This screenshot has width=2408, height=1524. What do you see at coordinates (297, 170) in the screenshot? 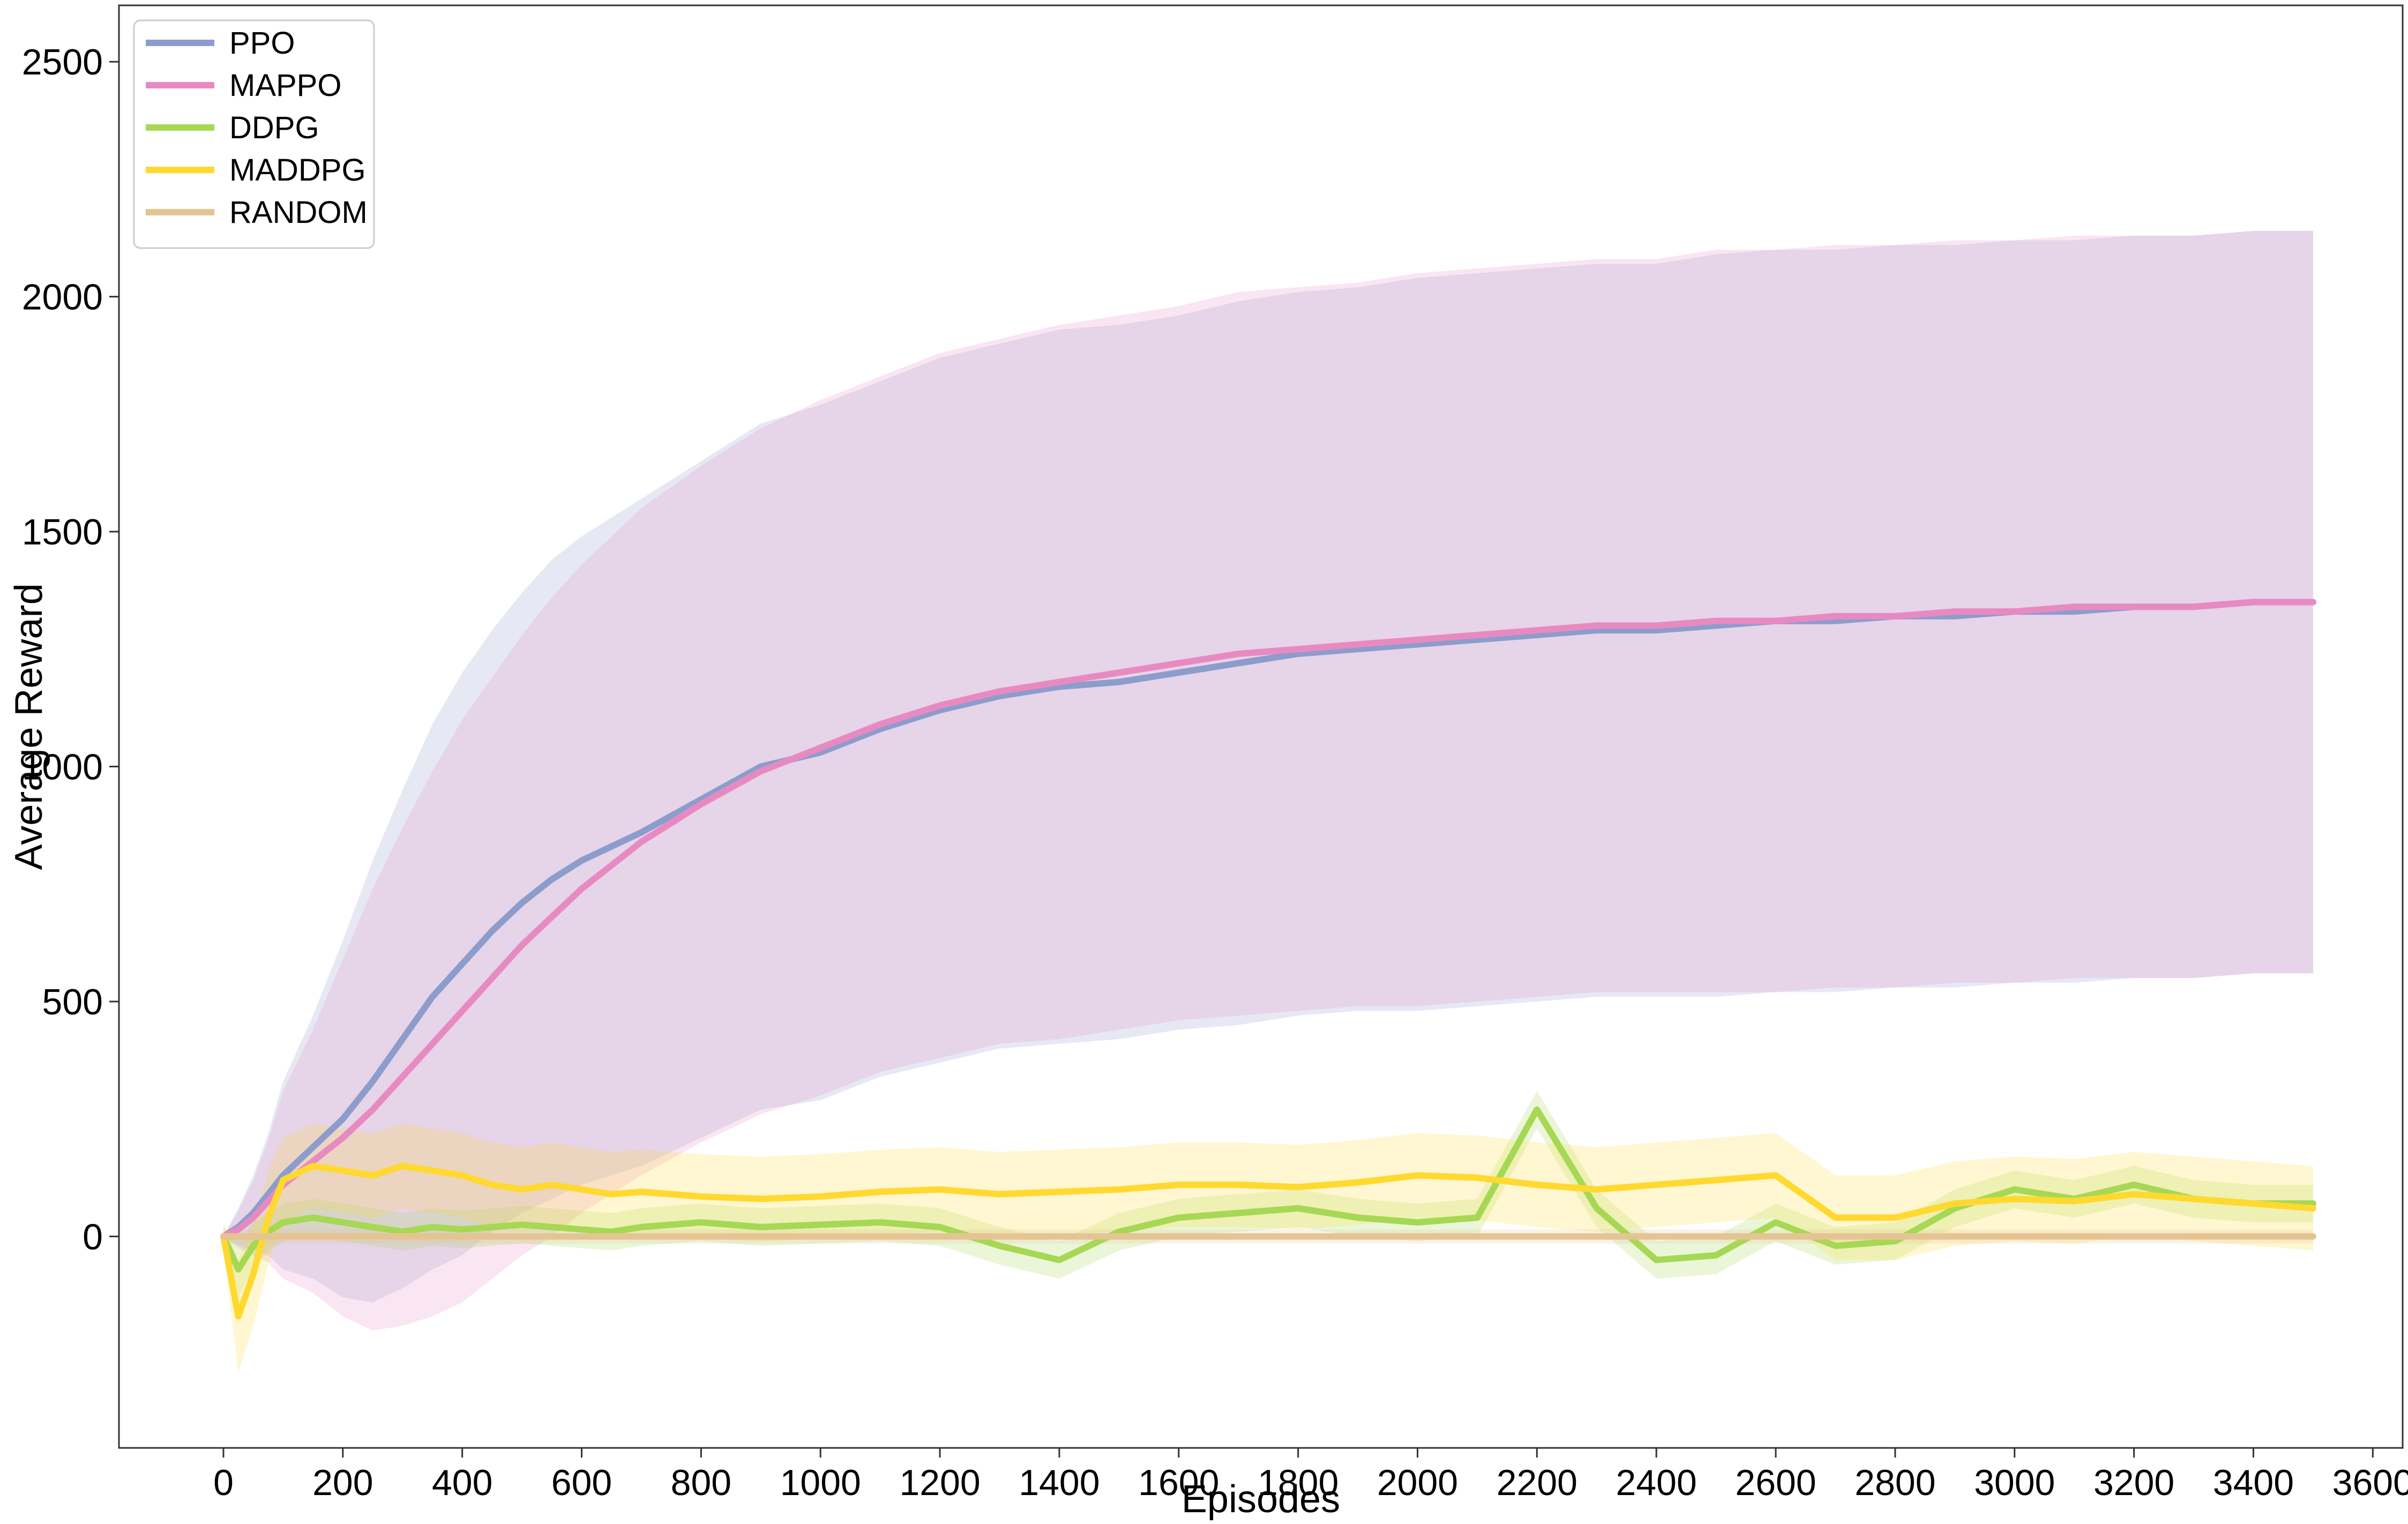
I see `legend-label: MADDPG` at bounding box center [297, 170].